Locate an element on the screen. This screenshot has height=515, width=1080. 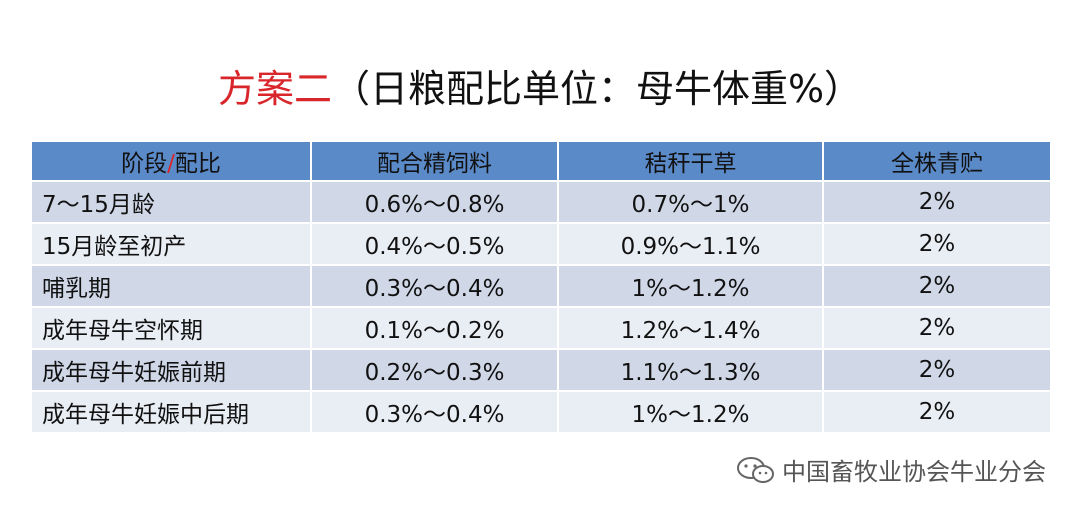
header-text: 阶段 is located at coordinates (144, 164).